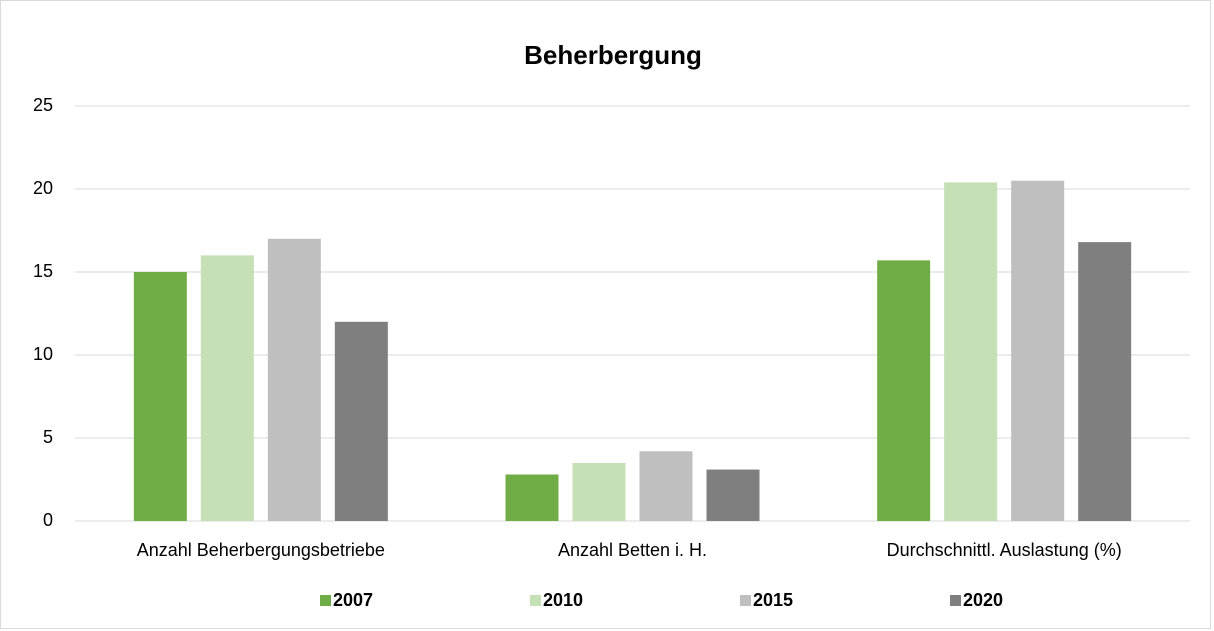  What do you see at coordinates (563, 600) in the screenshot?
I see `legend-label: 2010` at bounding box center [563, 600].